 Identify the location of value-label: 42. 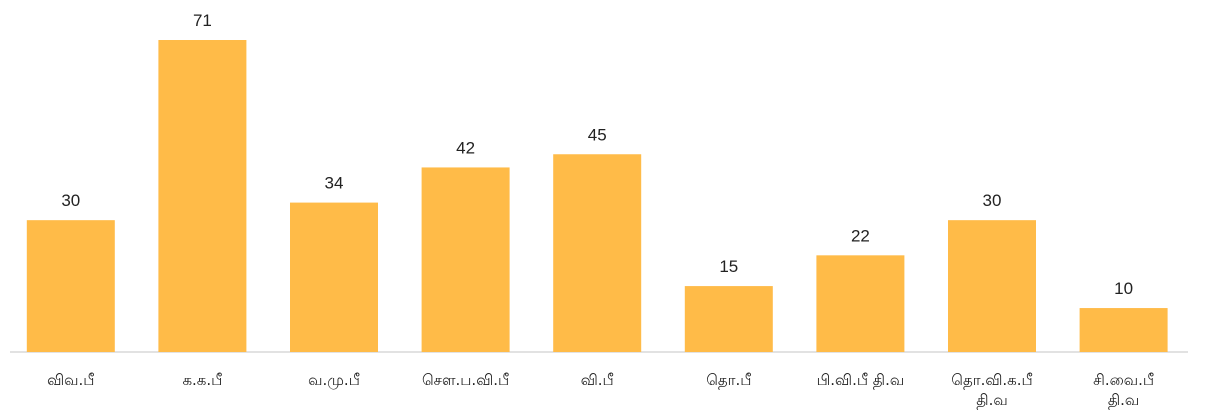
(465, 147).